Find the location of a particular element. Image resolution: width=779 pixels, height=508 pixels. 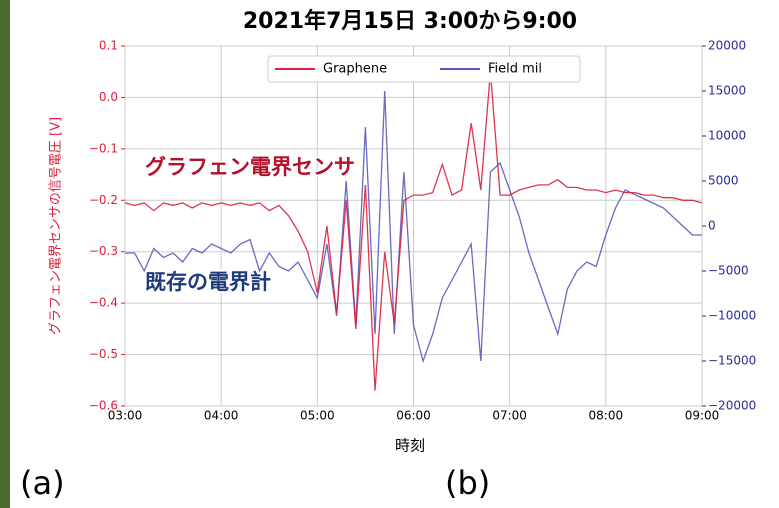

x-tick-label: 05:00 is located at coordinates (317, 416).